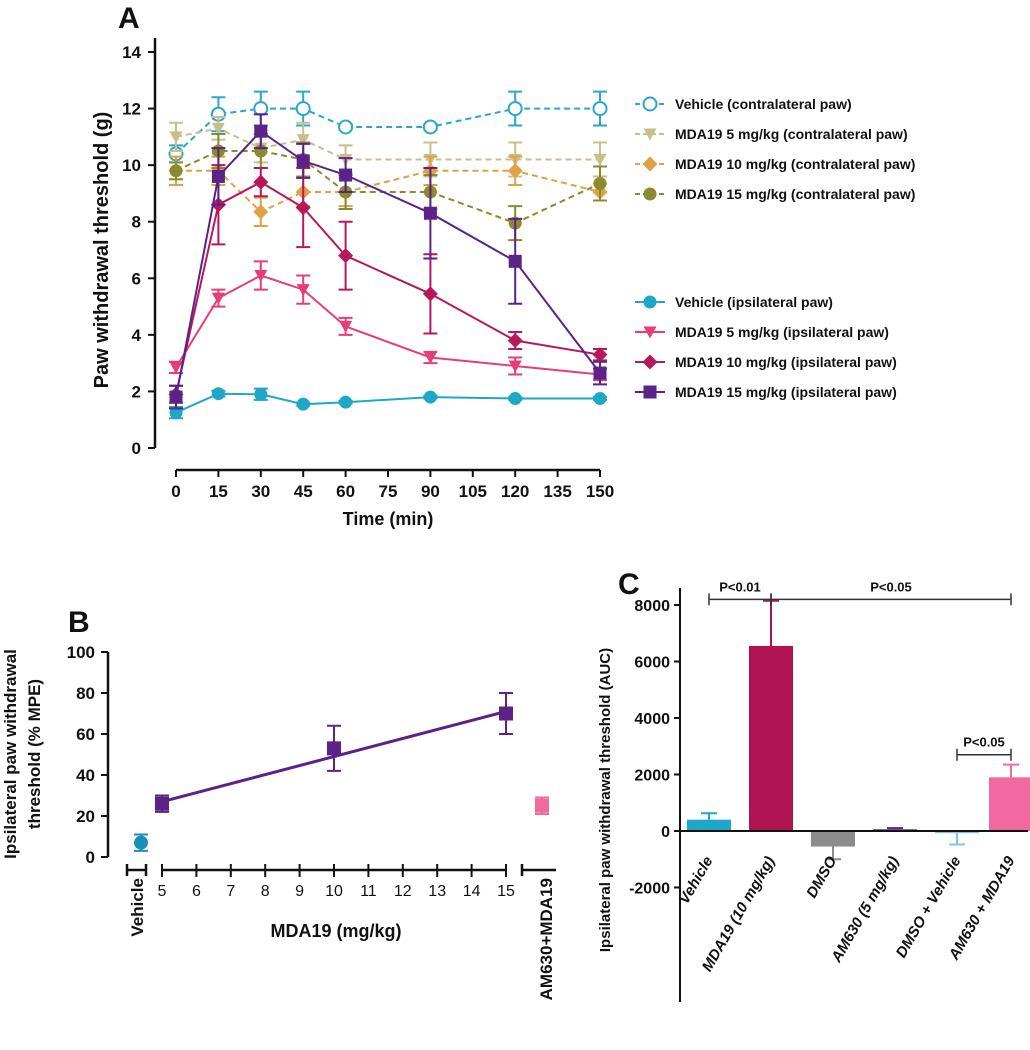 The width and height of the screenshot is (1030, 1050). What do you see at coordinates (652, 776) in the screenshot?
I see `y-tick-label: 2000` at bounding box center [652, 776].